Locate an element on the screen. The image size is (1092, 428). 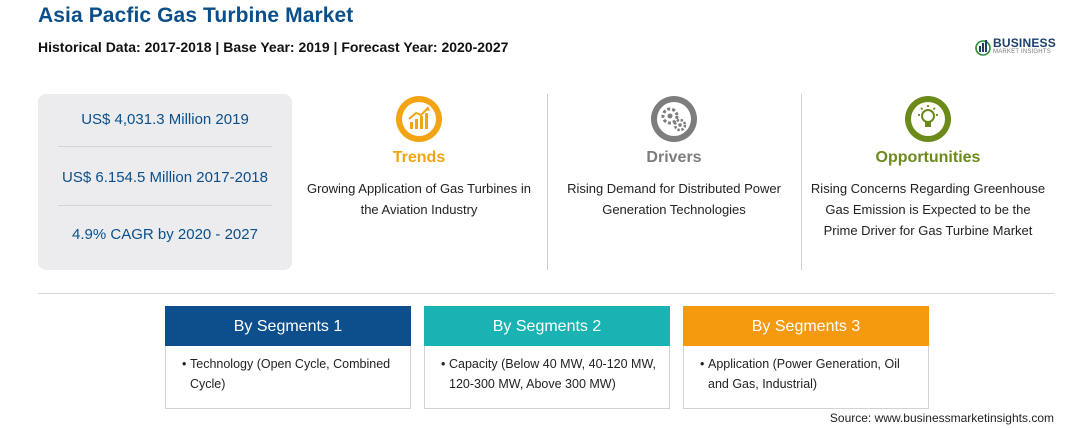
growth-chart-icon is located at coordinates (419, 119).